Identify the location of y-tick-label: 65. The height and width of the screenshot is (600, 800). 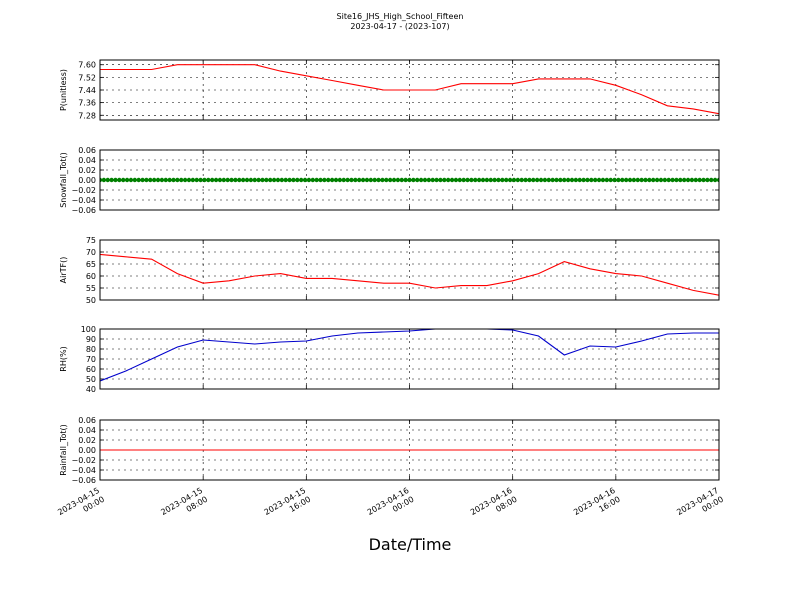
(91, 264).